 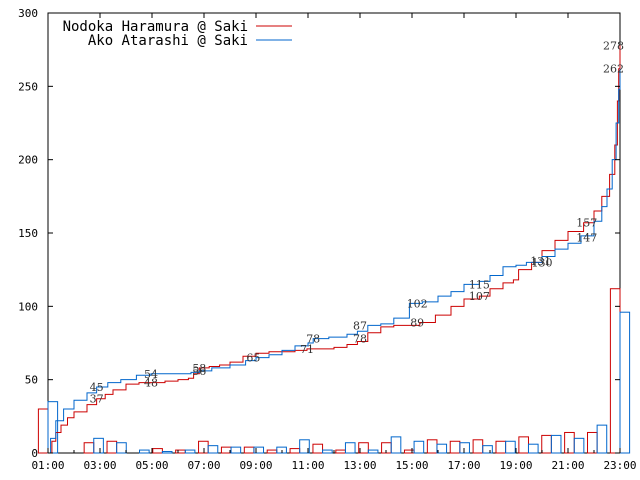 What do you see at coordinates (479, 284) in the screenshot?
I see `point-label: 115` at bounding box center [479, 284].